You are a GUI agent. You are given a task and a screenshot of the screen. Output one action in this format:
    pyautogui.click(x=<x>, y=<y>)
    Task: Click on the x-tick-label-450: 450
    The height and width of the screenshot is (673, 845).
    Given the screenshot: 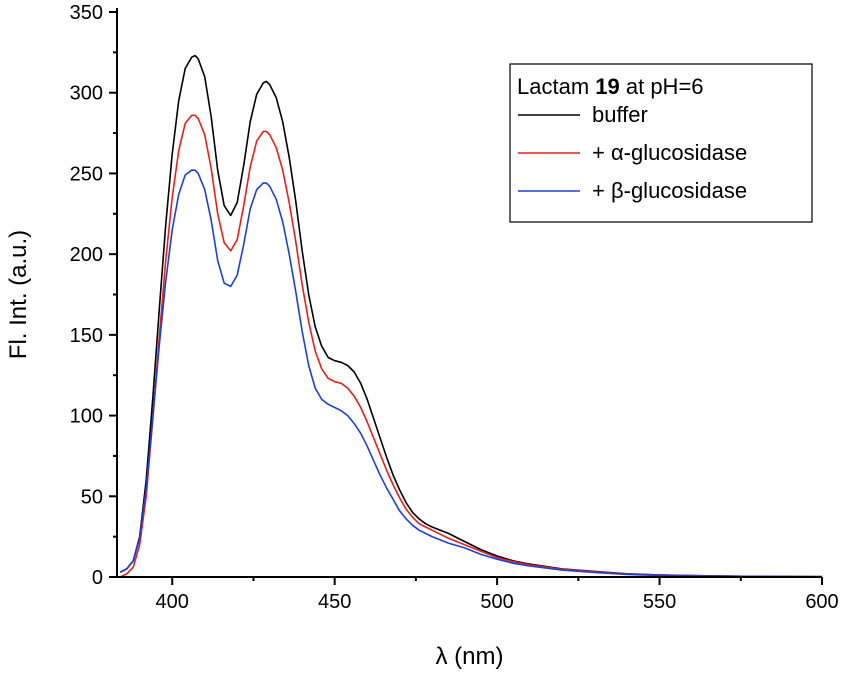 What is the action you would take?
    pyautogui.click(x=334, y=602)
    